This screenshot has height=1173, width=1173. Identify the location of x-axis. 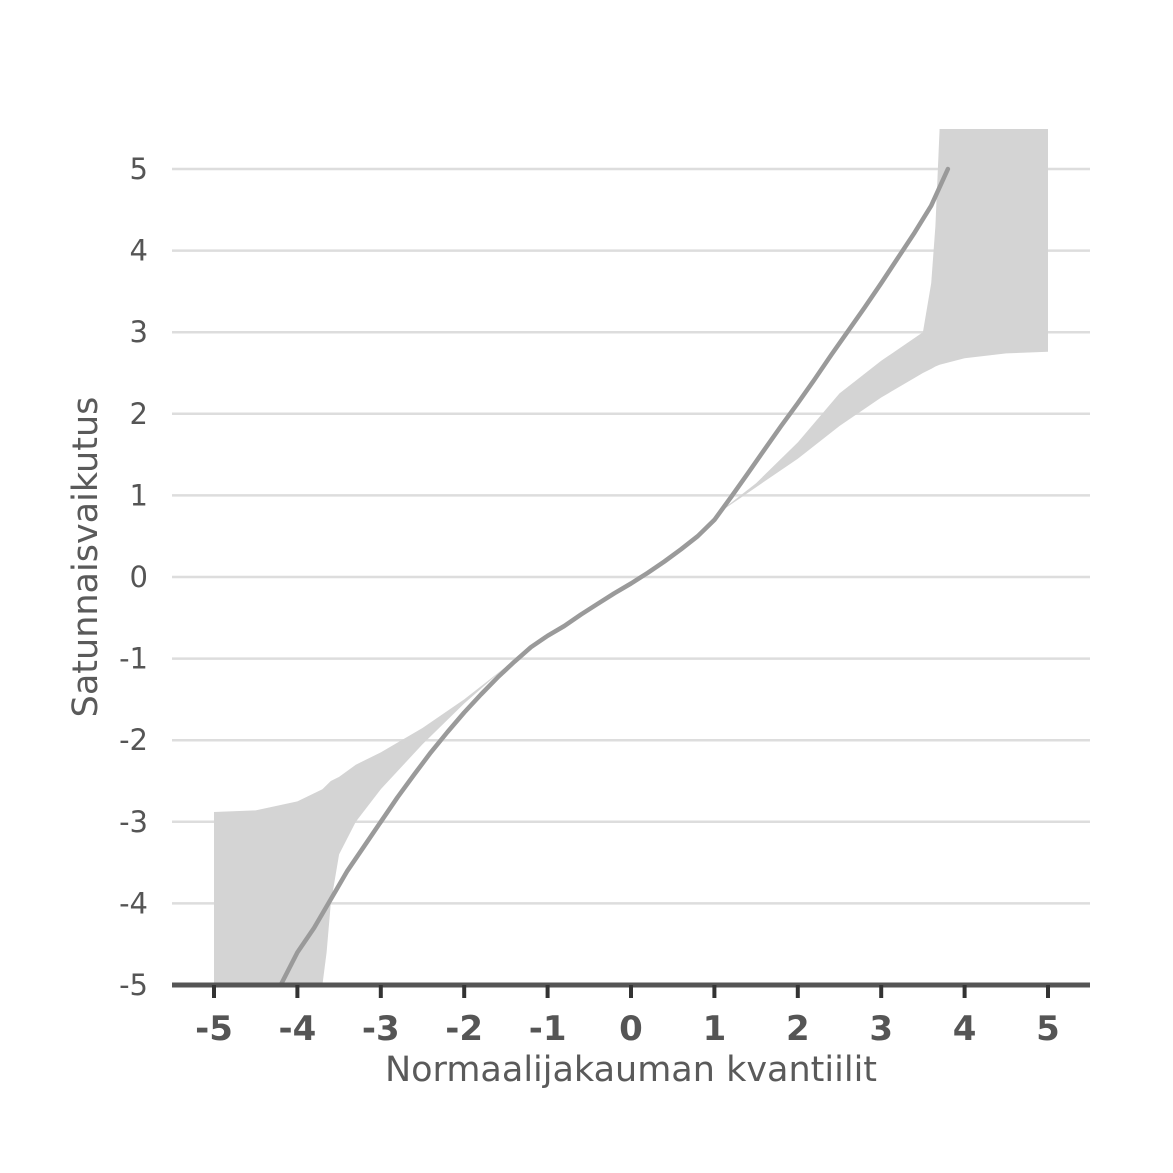
(631, 990).